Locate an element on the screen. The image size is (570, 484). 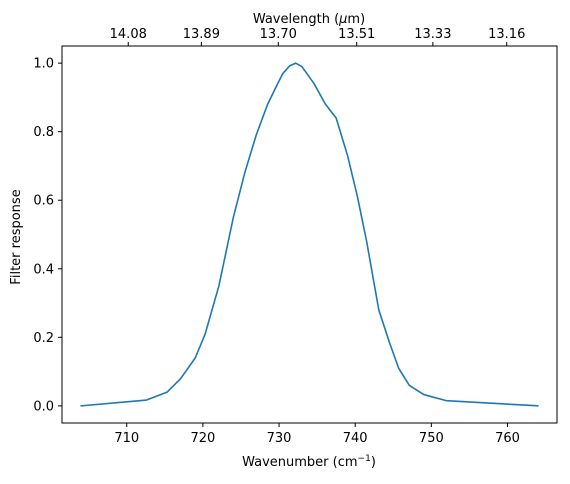
top-axis-label-mu: μ is located at coordinates (342, 19).